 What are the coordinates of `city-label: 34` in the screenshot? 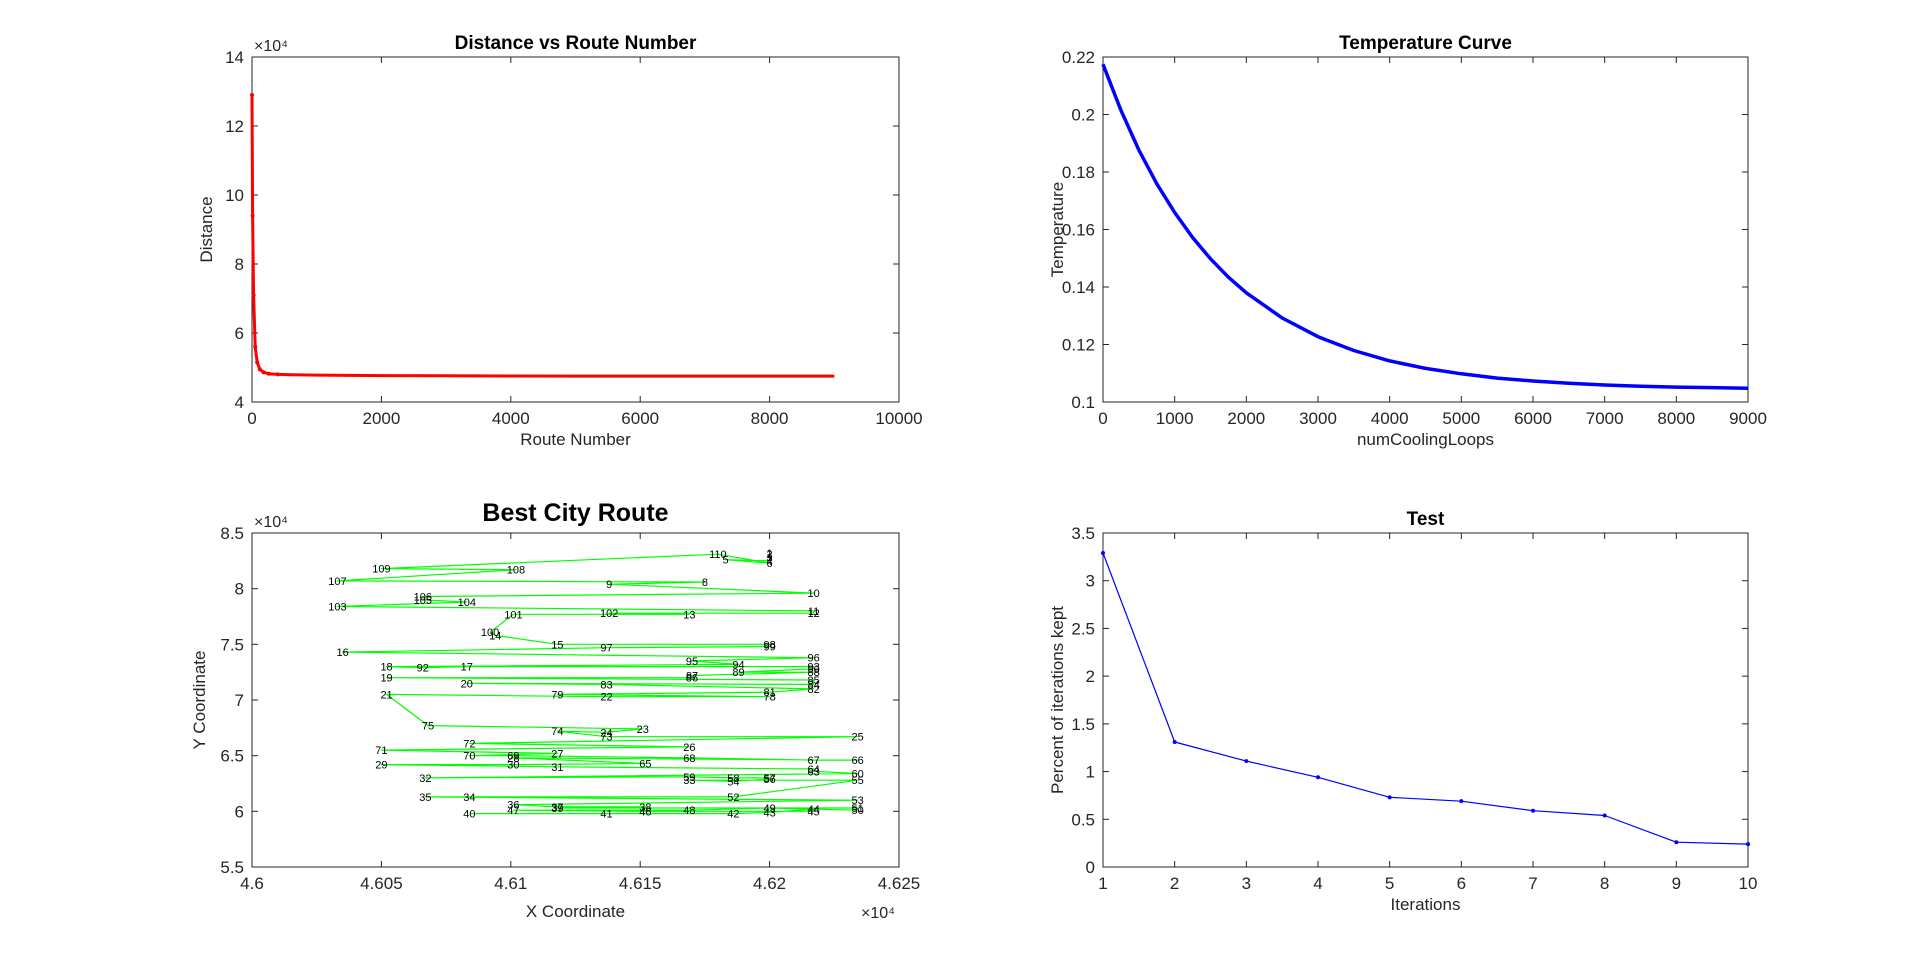 It's located at (469, 798).